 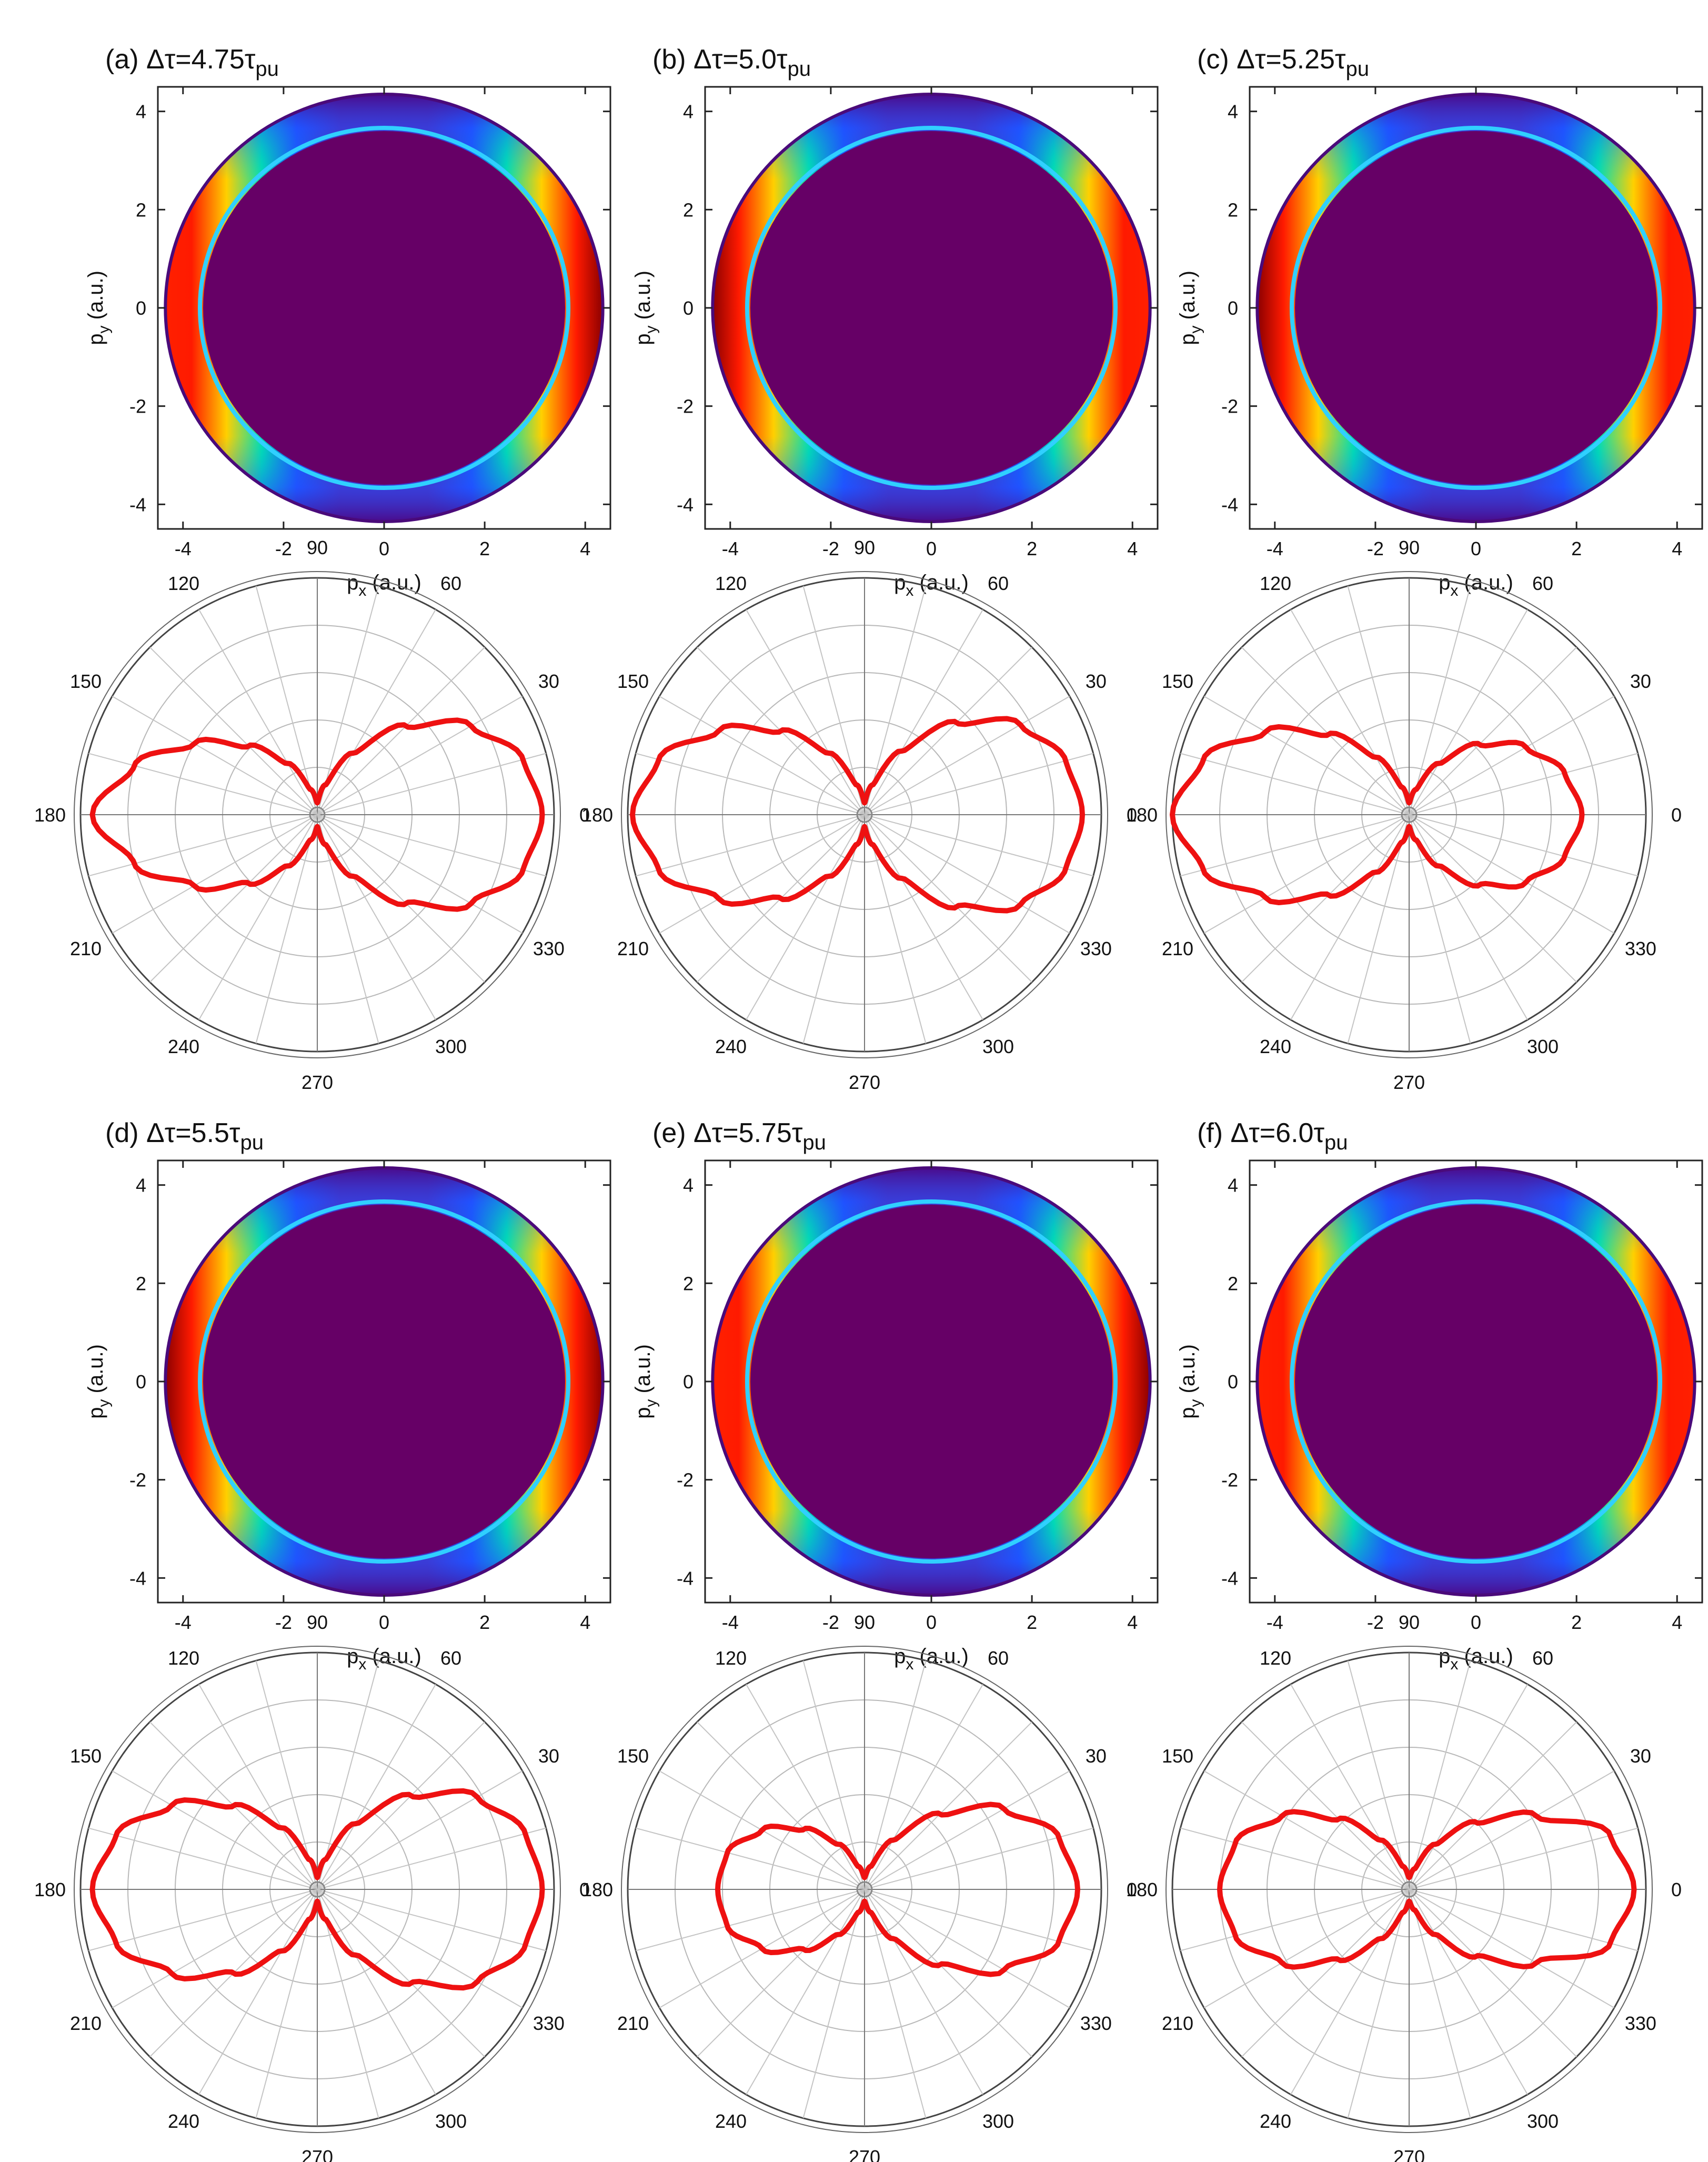 I want to click on x-axis-label: px (a.u.), so click(x=1476, y=585).